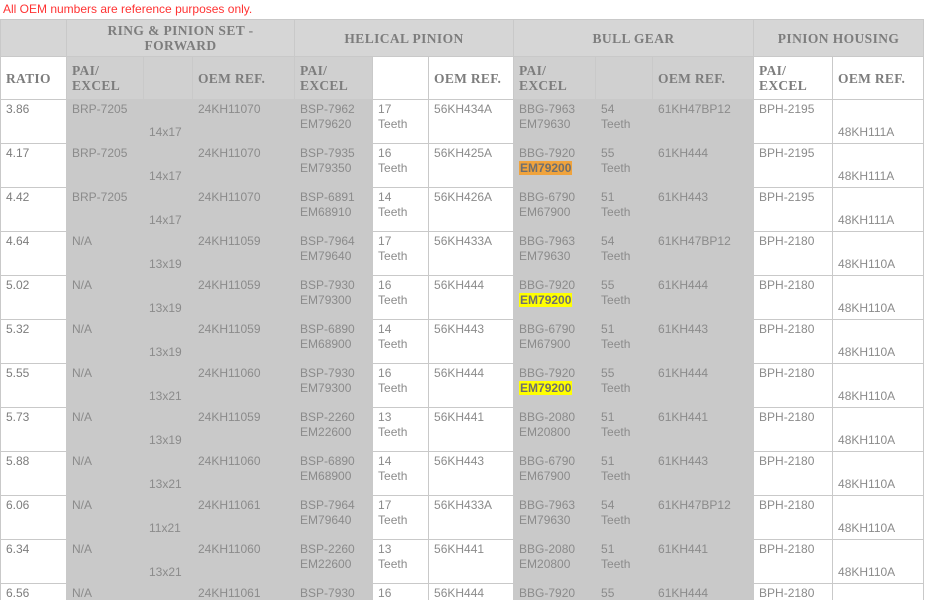 The width and height of the screenshot is (929, 600). What do you see at coordinates (33, 253) in the screenshot?
I see `cell-ratio: 4.64` at bounding box center [33, 253].